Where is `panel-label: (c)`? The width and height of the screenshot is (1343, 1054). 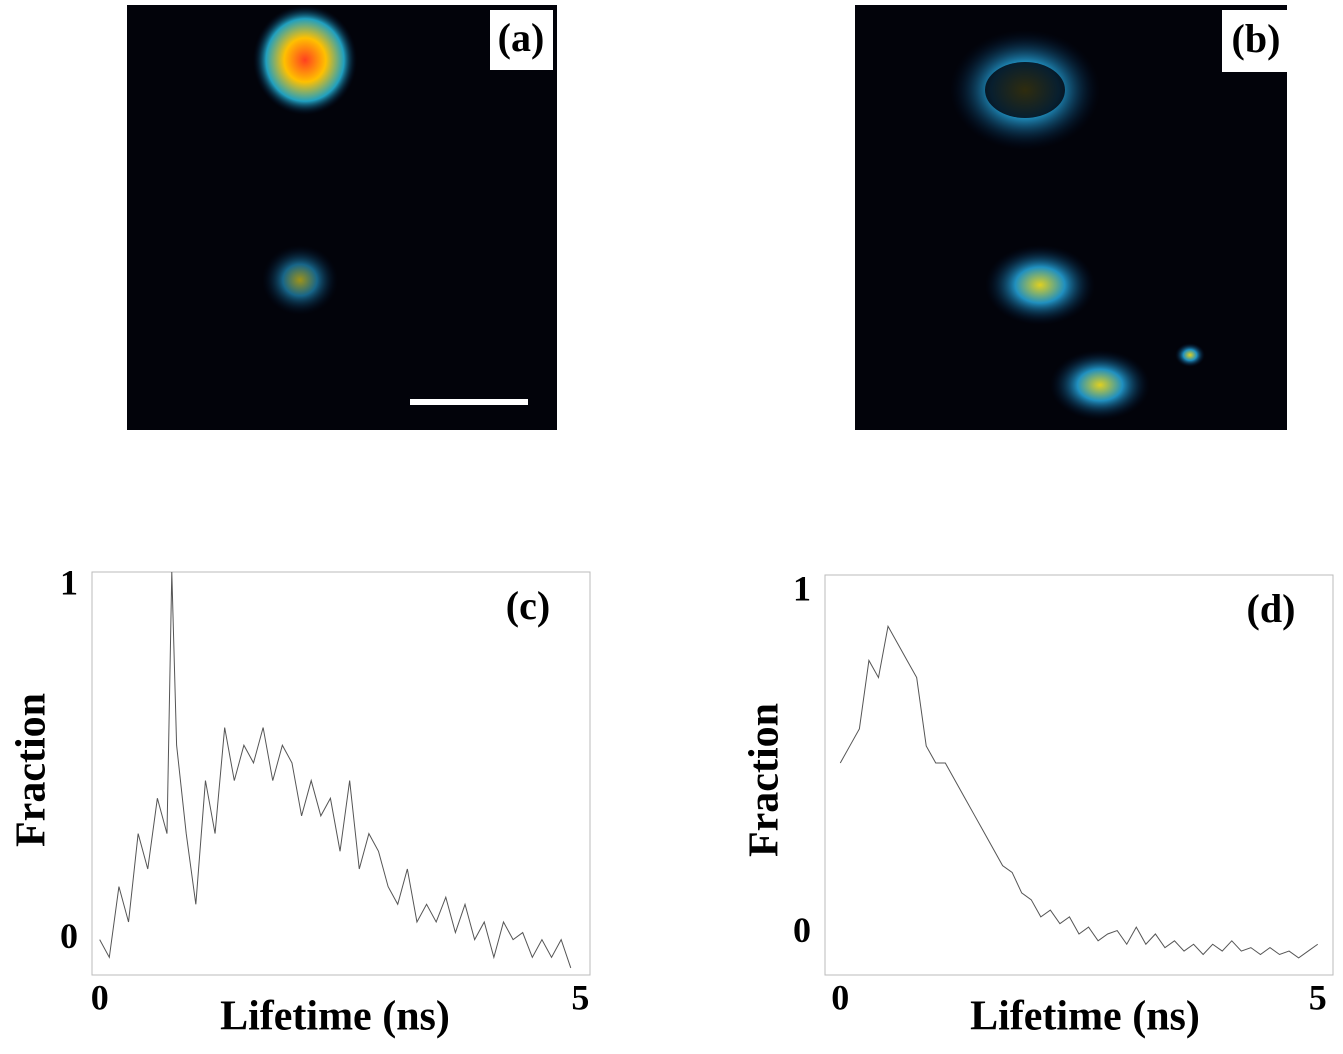
panel-label: (c) is located at coordinates (528, 605).